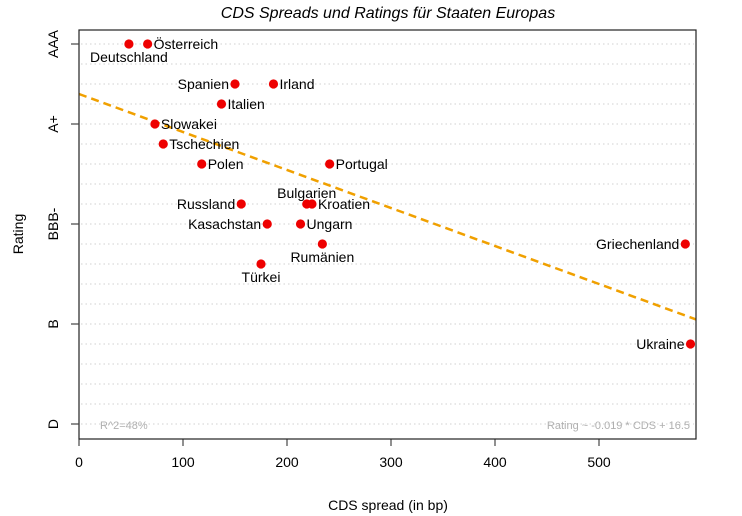 This screenshot has height=516, width=742. Describe the element at coordinates (344, 204) in the screenshot. I see `point-label: Kroatien` at that location.